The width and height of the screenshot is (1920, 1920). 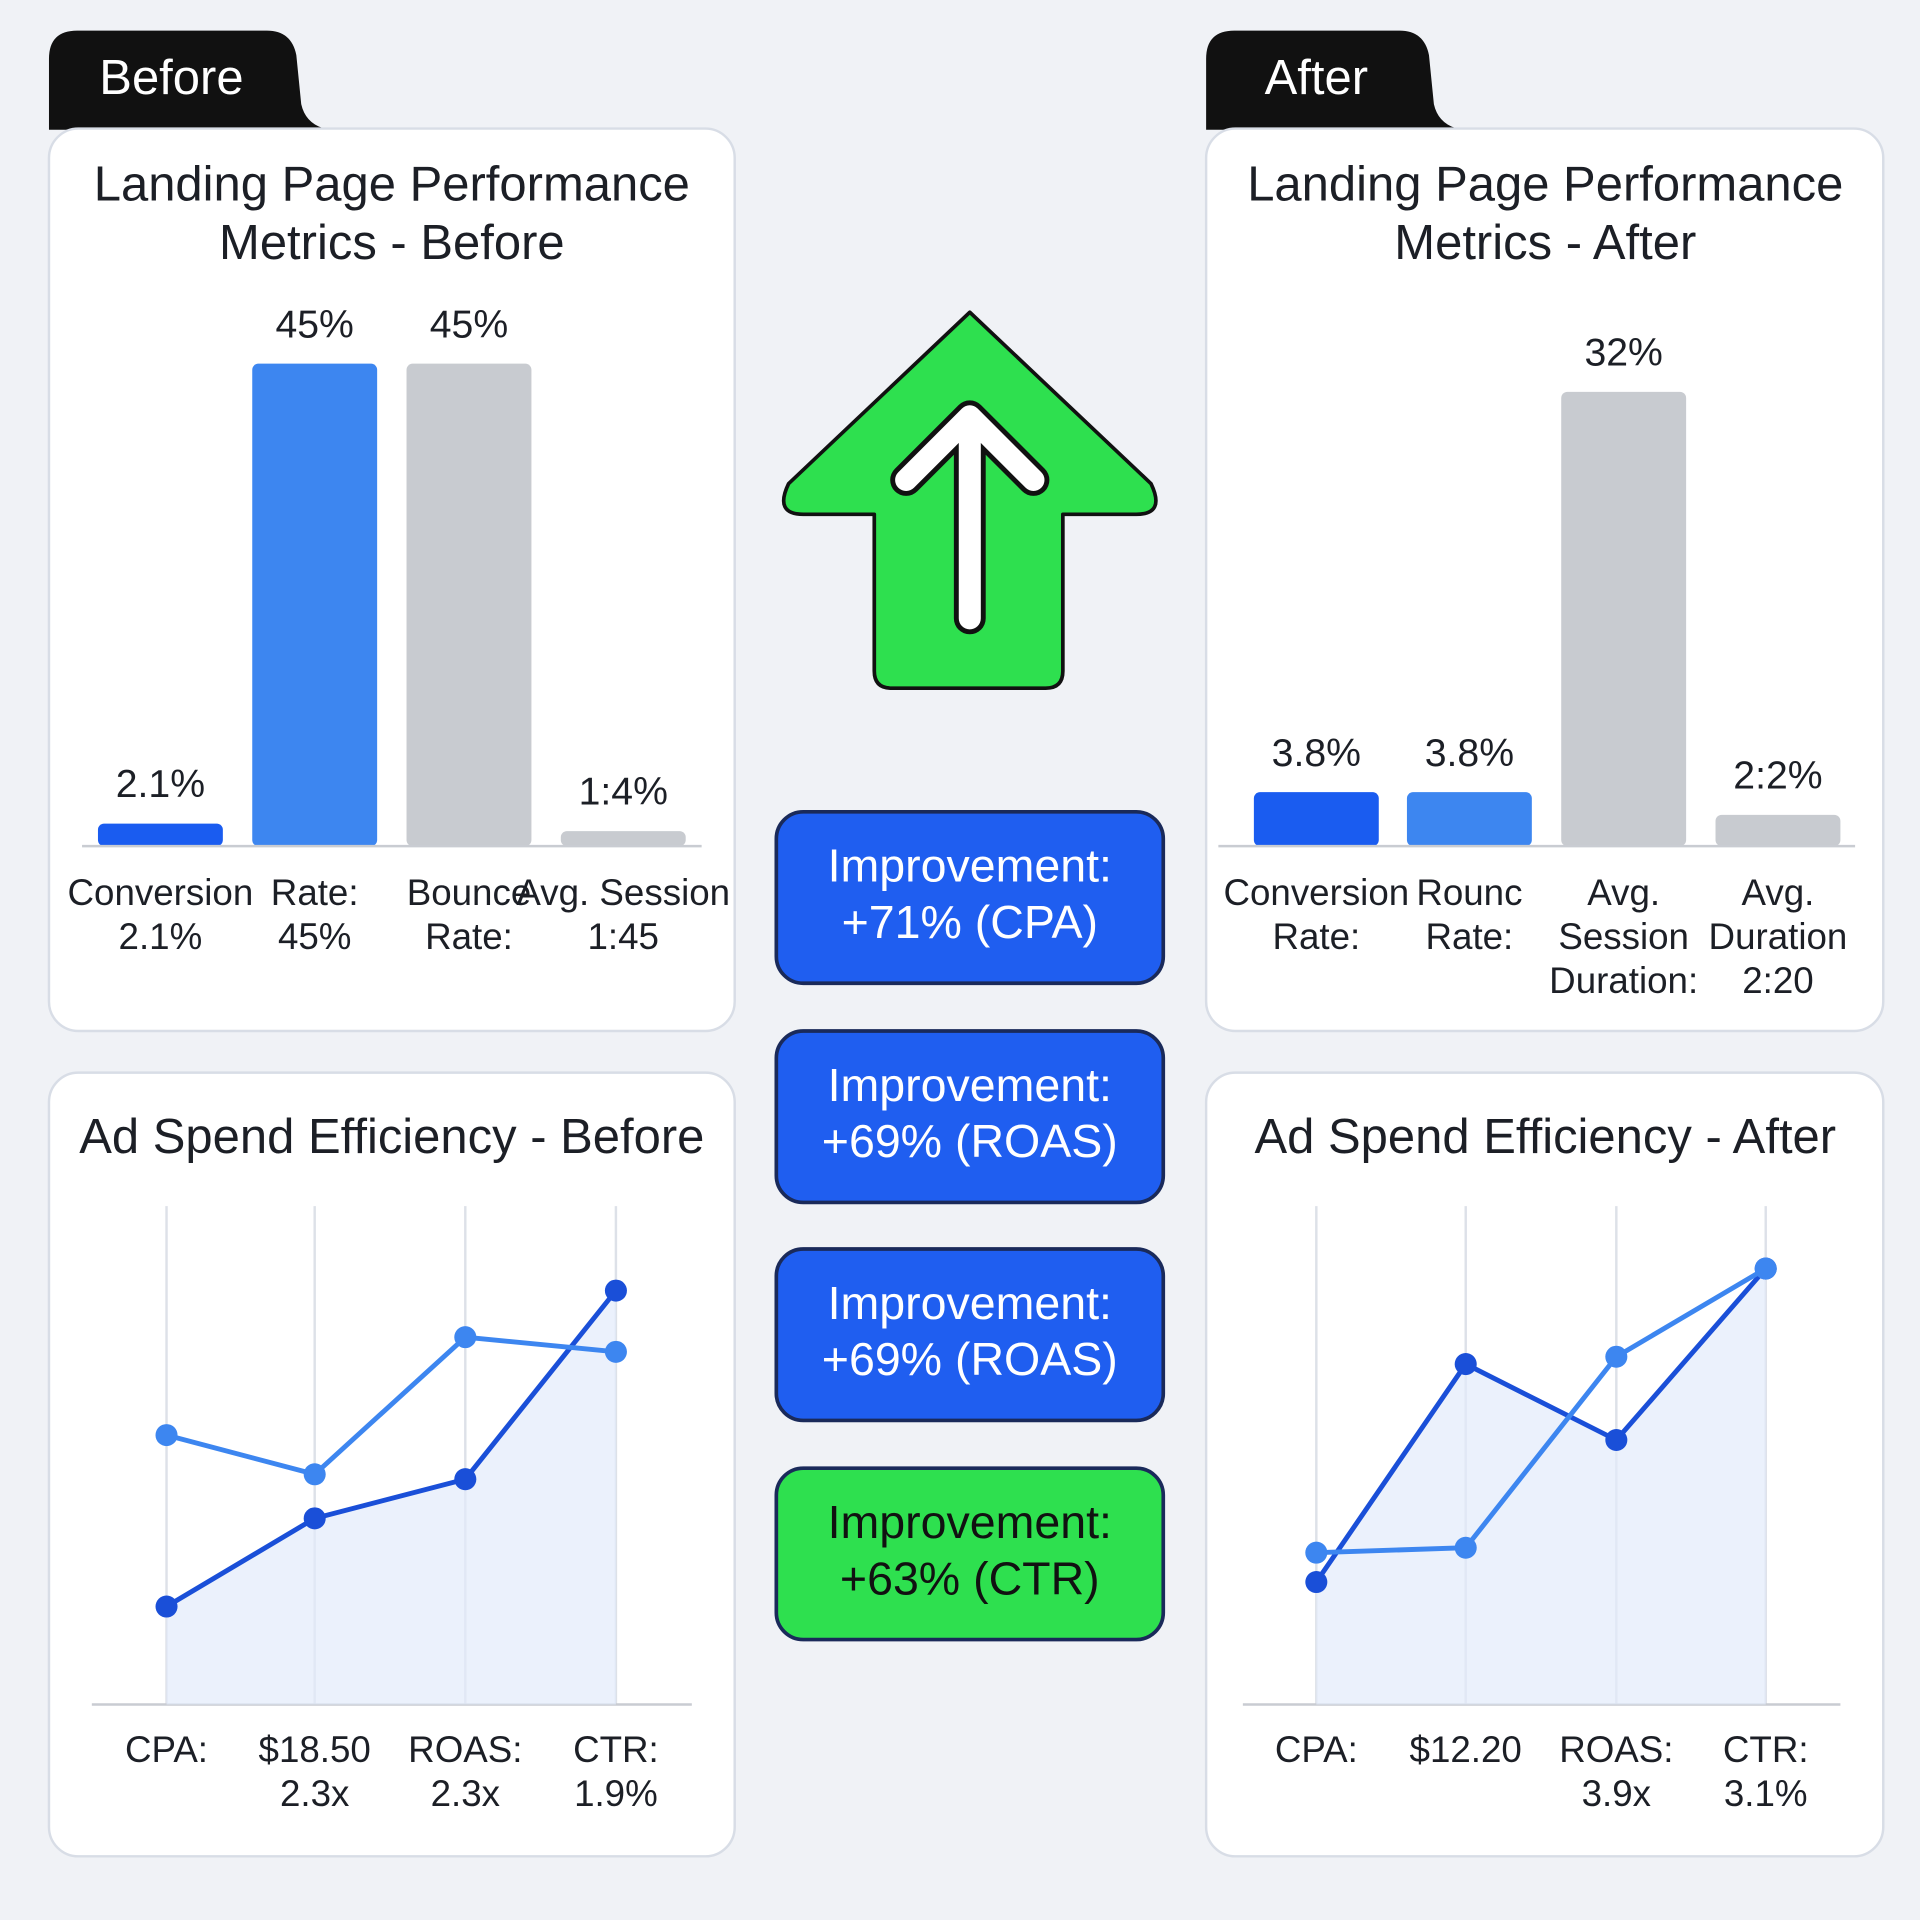 What do you see at coordinates (1623, 936) in the screenshot?
I see `x-tick-label: Session` at bounding box center [1623, 936].